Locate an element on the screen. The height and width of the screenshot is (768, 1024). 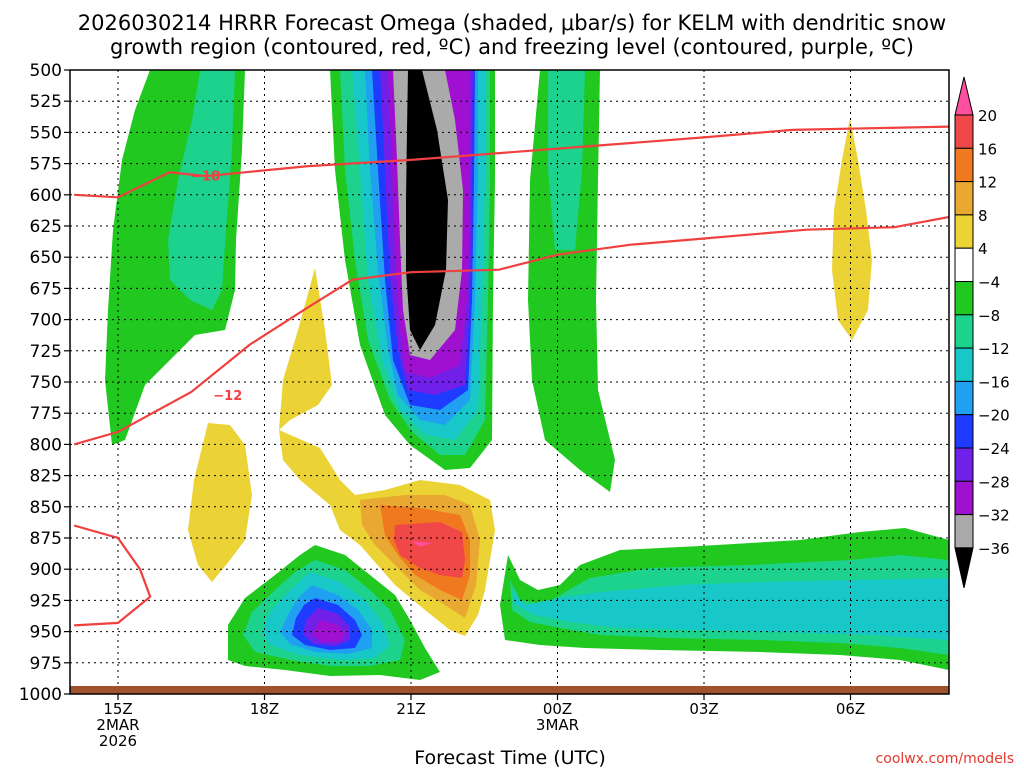
y-tick-label: 975 is located at coordinates (46, 664).